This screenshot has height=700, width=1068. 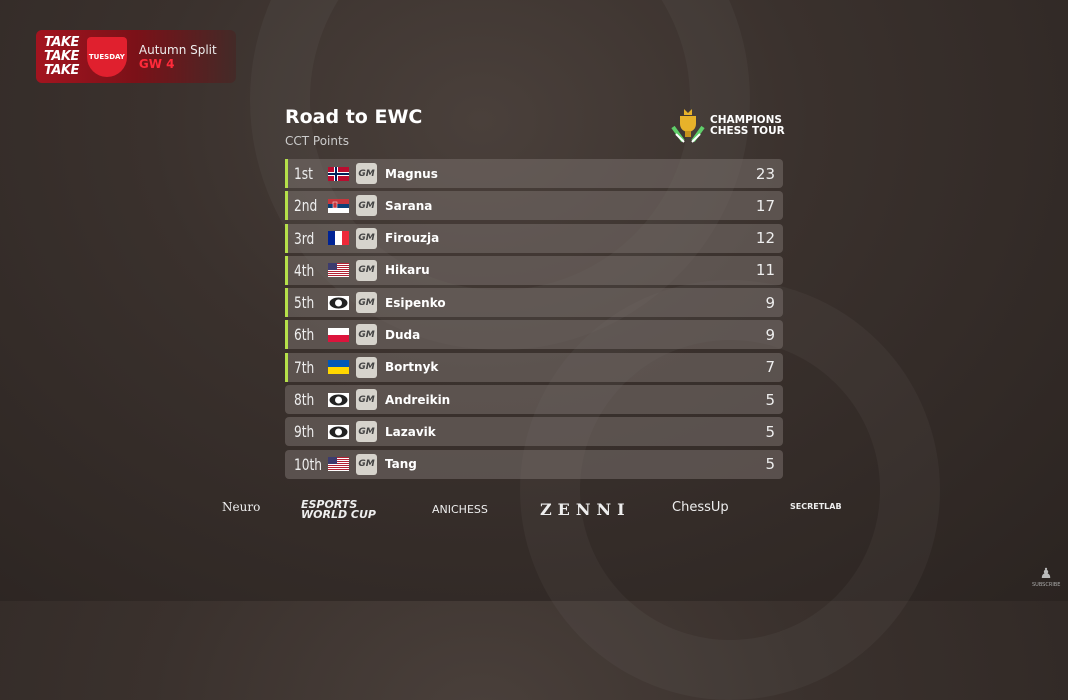 What do you see at coordinates (534, 367) in the screenshot?
I see `table-row: 7th GM Bortnyk 7` at bounding box center [534, 367].